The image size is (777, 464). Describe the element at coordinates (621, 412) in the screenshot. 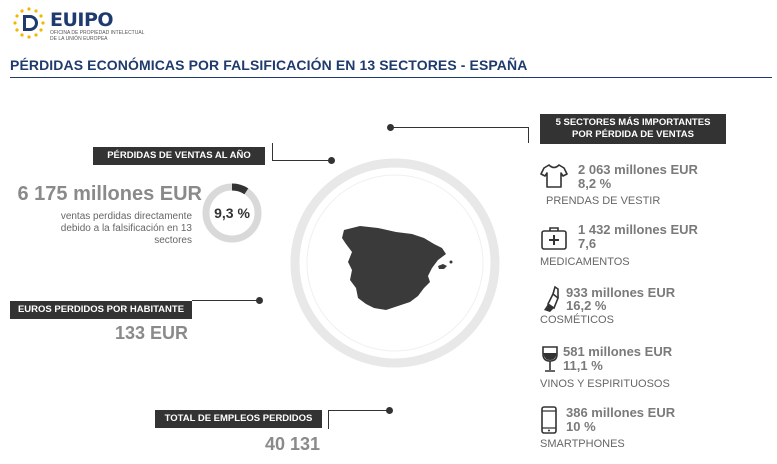

I see `sector-amount: 386 millones EUR` at that location.